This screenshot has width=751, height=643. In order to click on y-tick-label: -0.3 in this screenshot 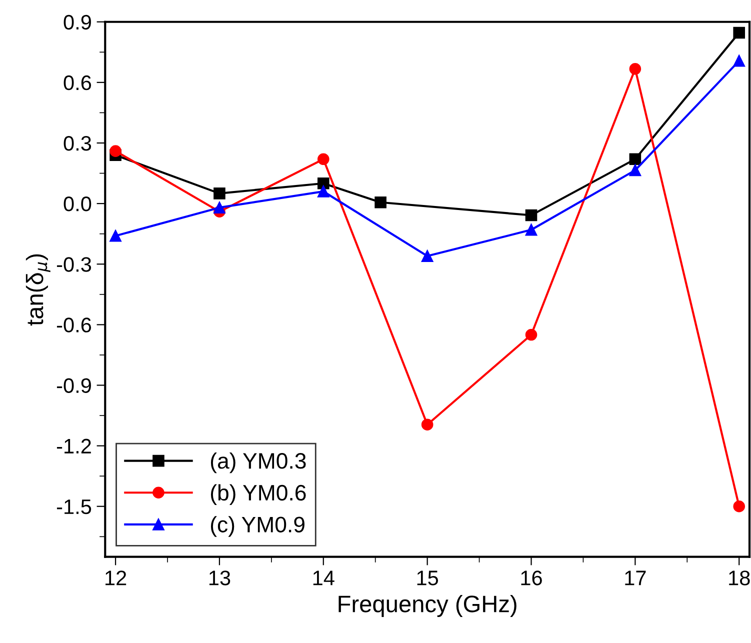, I will do `click(74, 264)`.